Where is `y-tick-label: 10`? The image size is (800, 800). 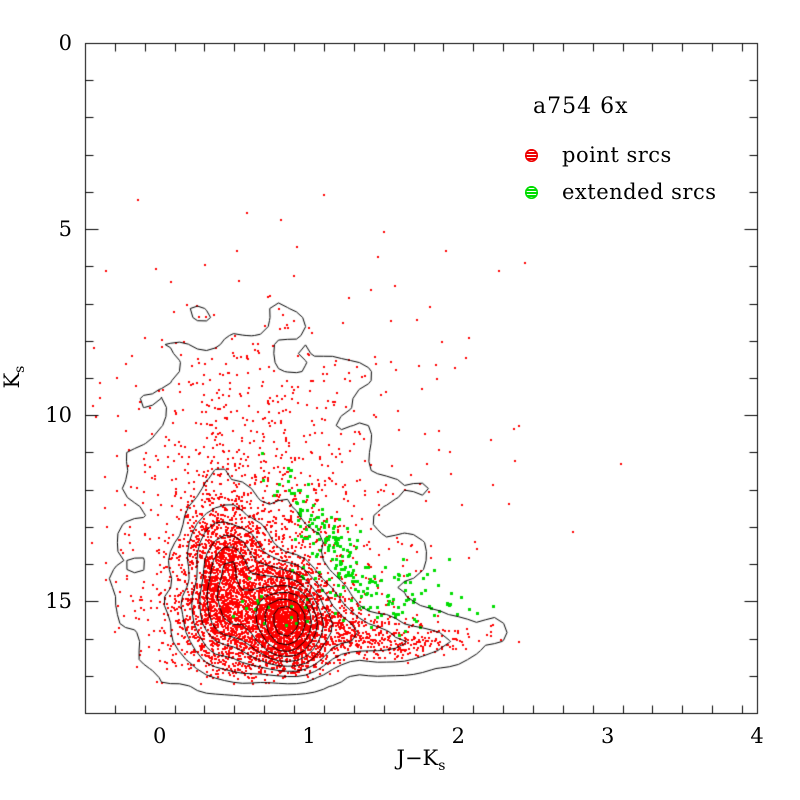
y-tick-label: 10 is located at coordinates (58, 415).